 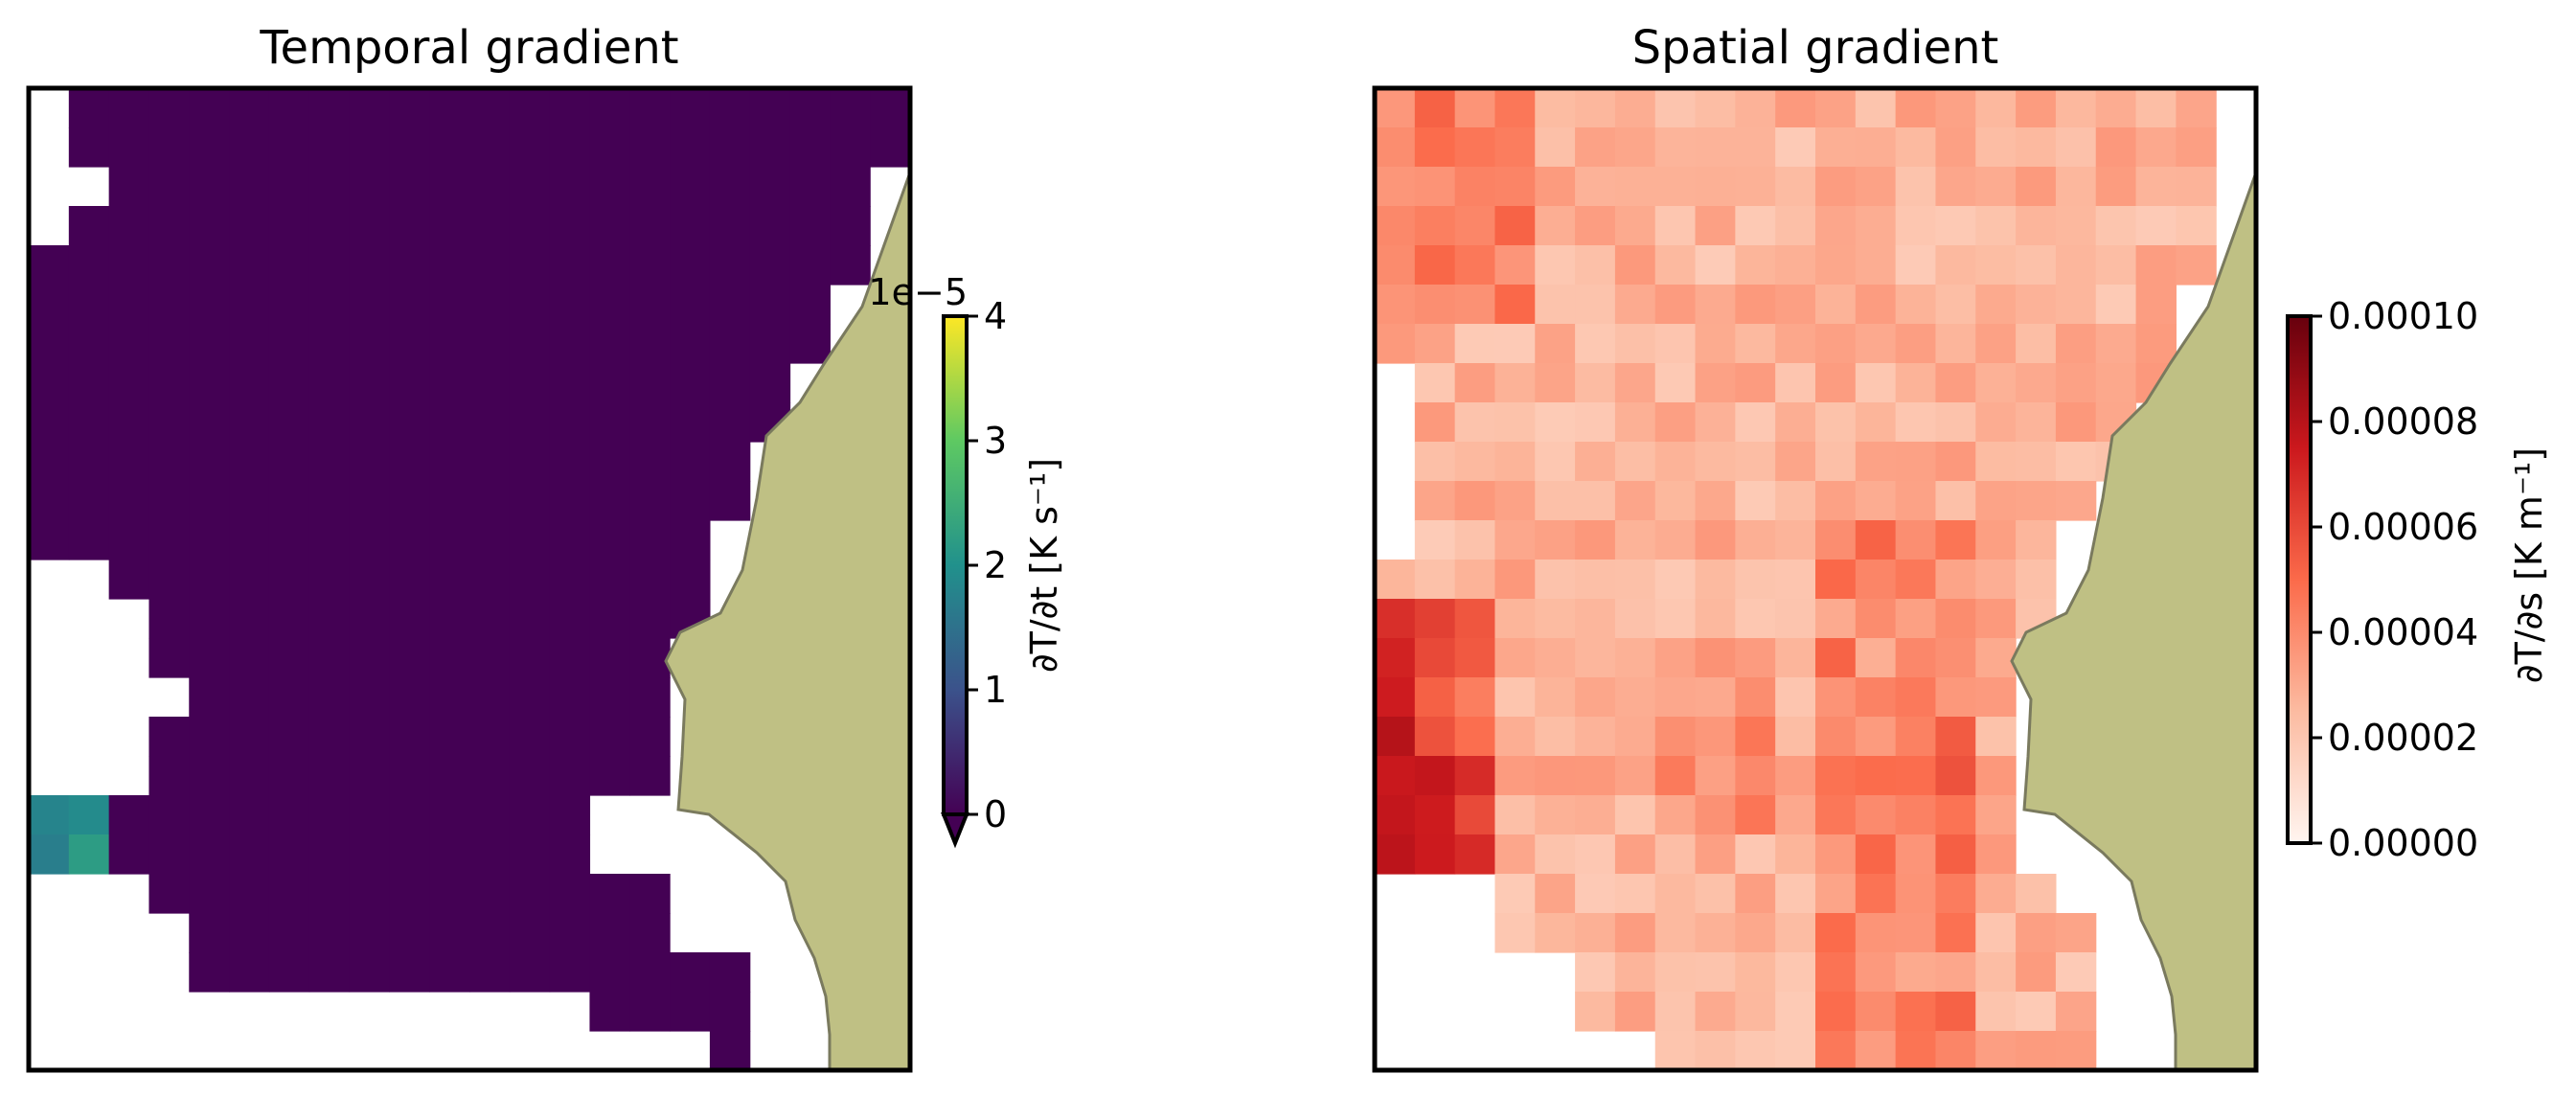 What do you see at coordinates (2403, 843) in the screenshot?
I see `colorbar-spatial-tick-label: 0.00000` at bounding box center [2403, 843].